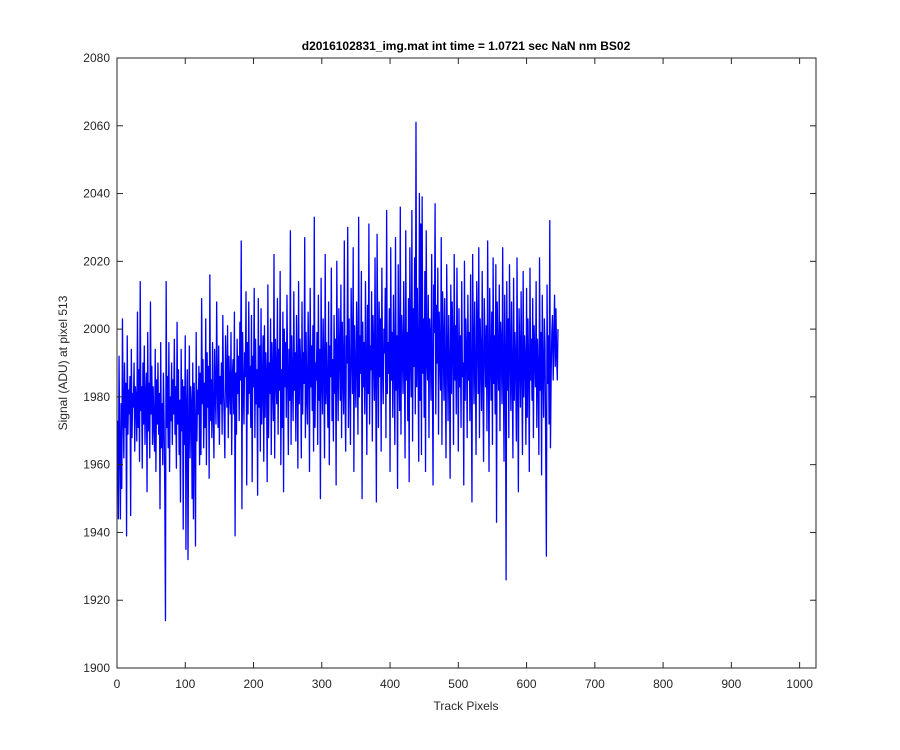 The height and width of the screenshot is (750, 900). I want to click on x-tick-label: 400, so click(390, 684).